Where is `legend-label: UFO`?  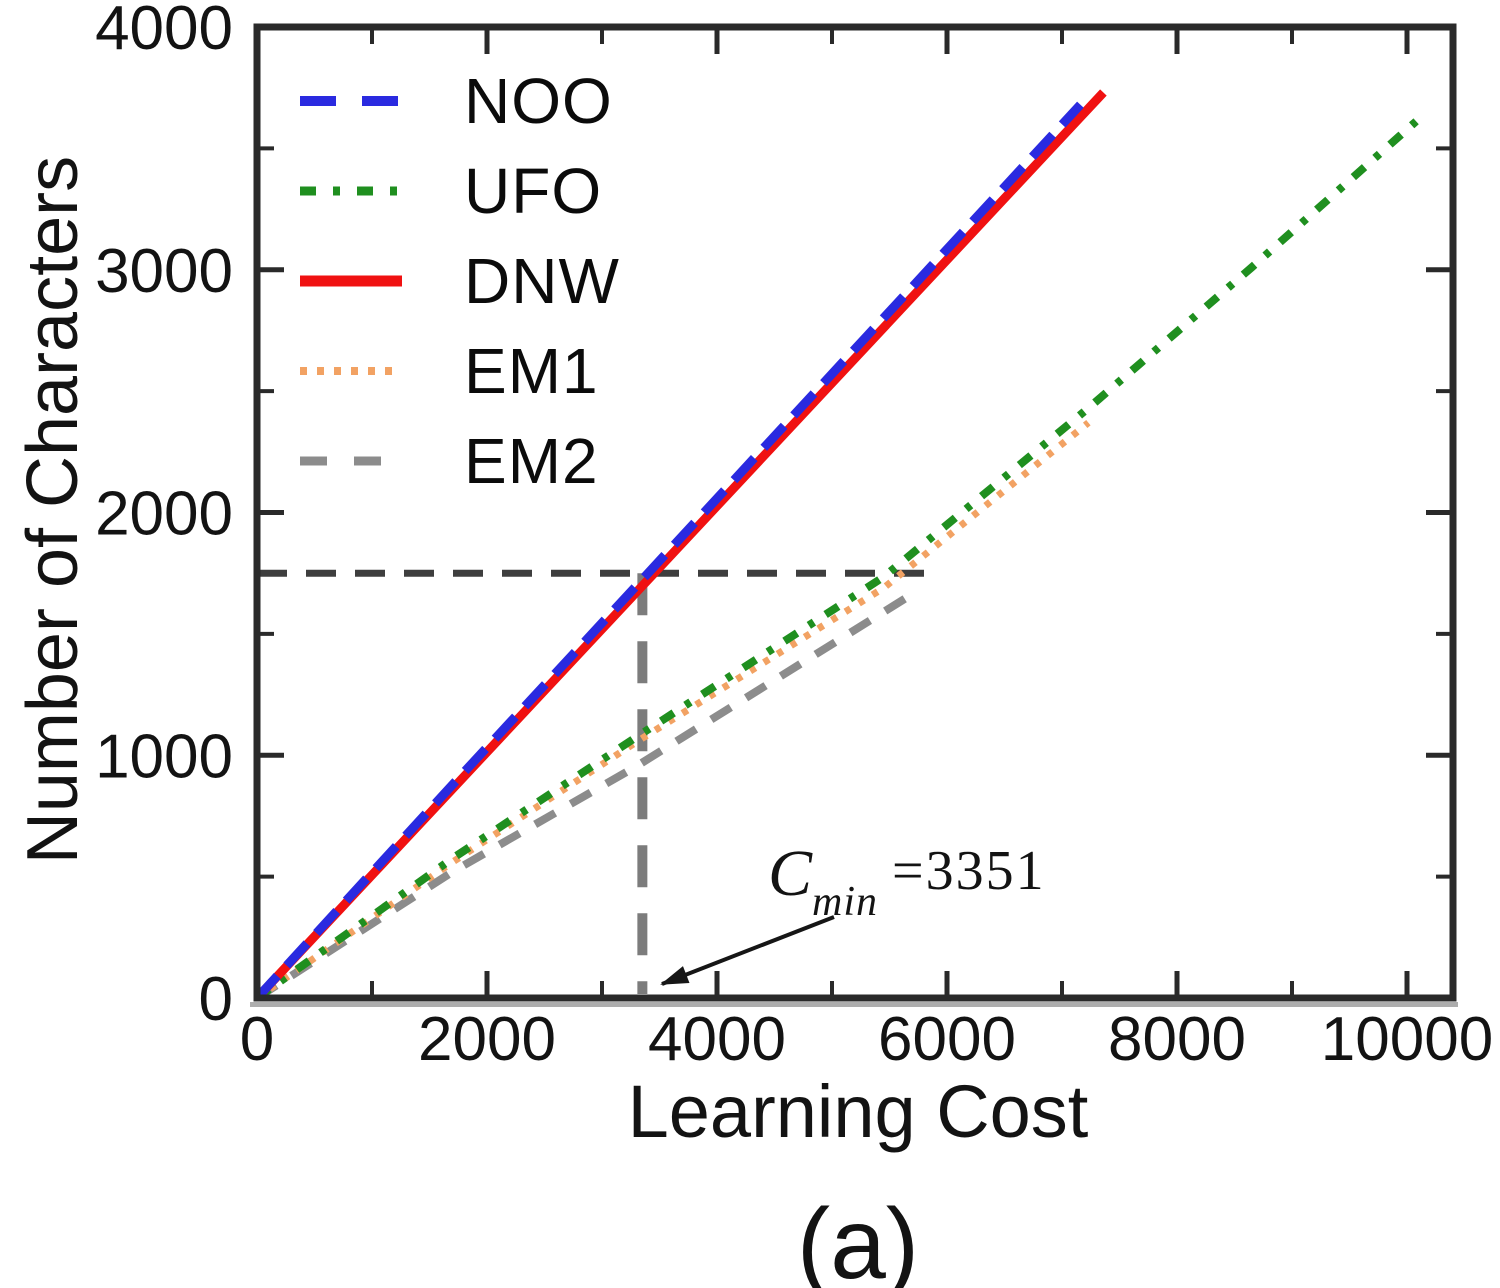
legend-label: UFO is located at coordinates (533, 191).